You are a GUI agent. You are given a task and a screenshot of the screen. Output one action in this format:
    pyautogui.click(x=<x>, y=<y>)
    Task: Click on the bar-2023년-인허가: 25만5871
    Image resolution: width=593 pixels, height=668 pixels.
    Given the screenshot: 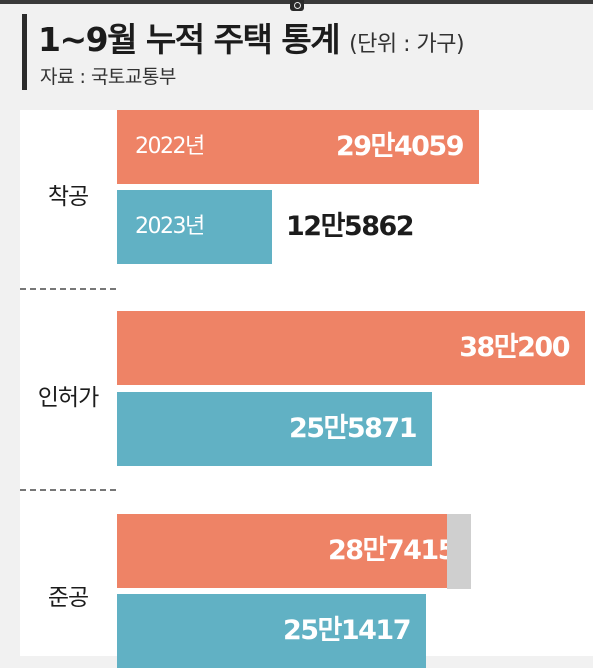 What is the action you would take?
    pyautogui.click(x=274, y=429)
    